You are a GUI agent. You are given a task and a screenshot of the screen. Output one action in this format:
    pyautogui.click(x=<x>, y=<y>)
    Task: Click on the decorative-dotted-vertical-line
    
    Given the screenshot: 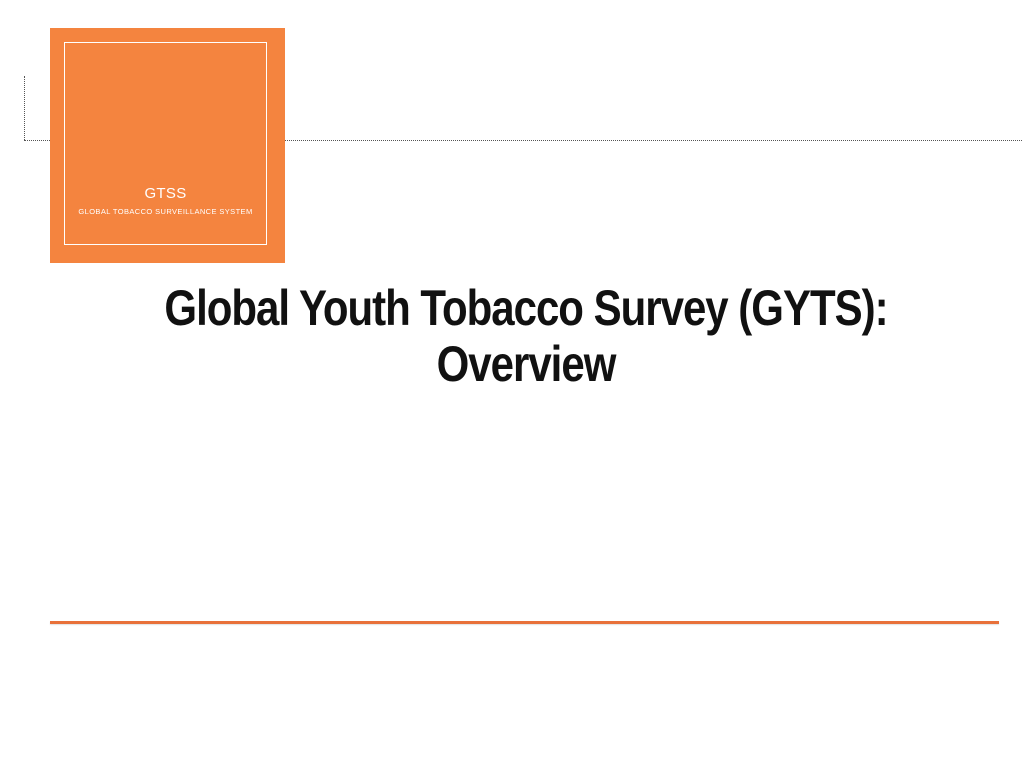 What is the action you would take?
    pyautogui.click(x=24, y=108)
    